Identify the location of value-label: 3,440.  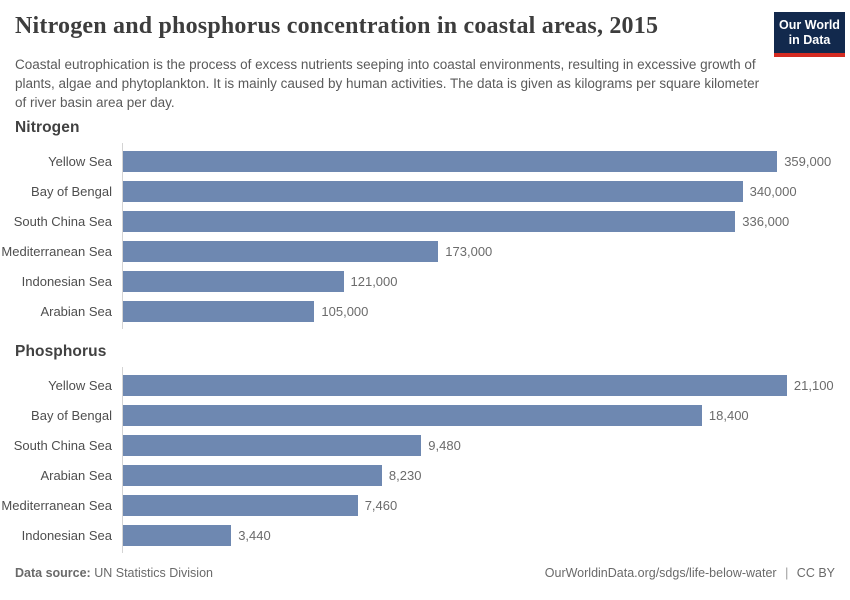
(254, 535).